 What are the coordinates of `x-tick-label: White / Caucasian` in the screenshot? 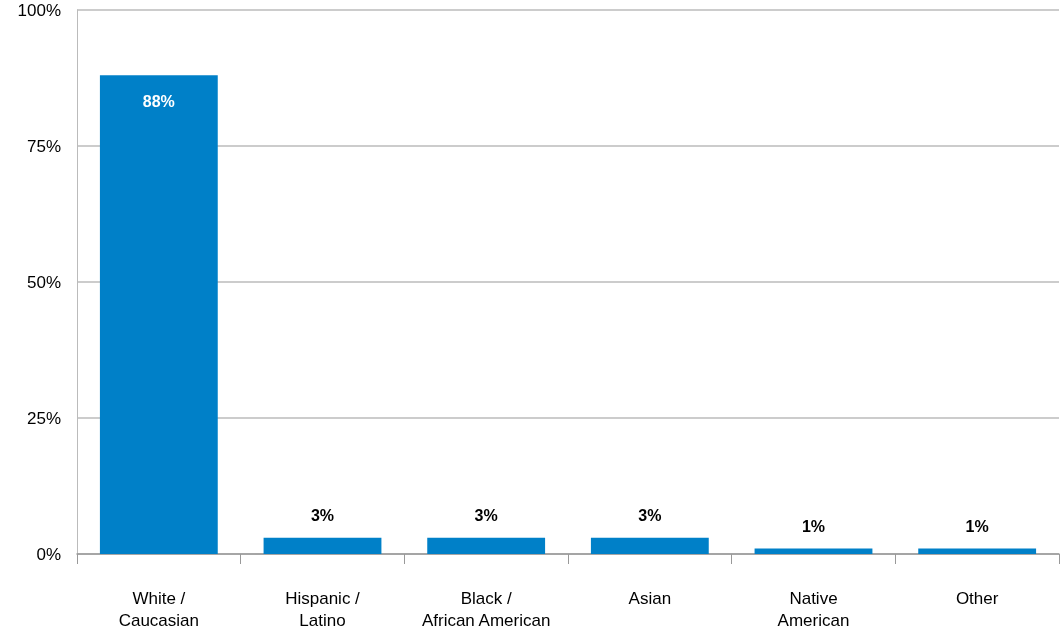 It's located at (158, 609).